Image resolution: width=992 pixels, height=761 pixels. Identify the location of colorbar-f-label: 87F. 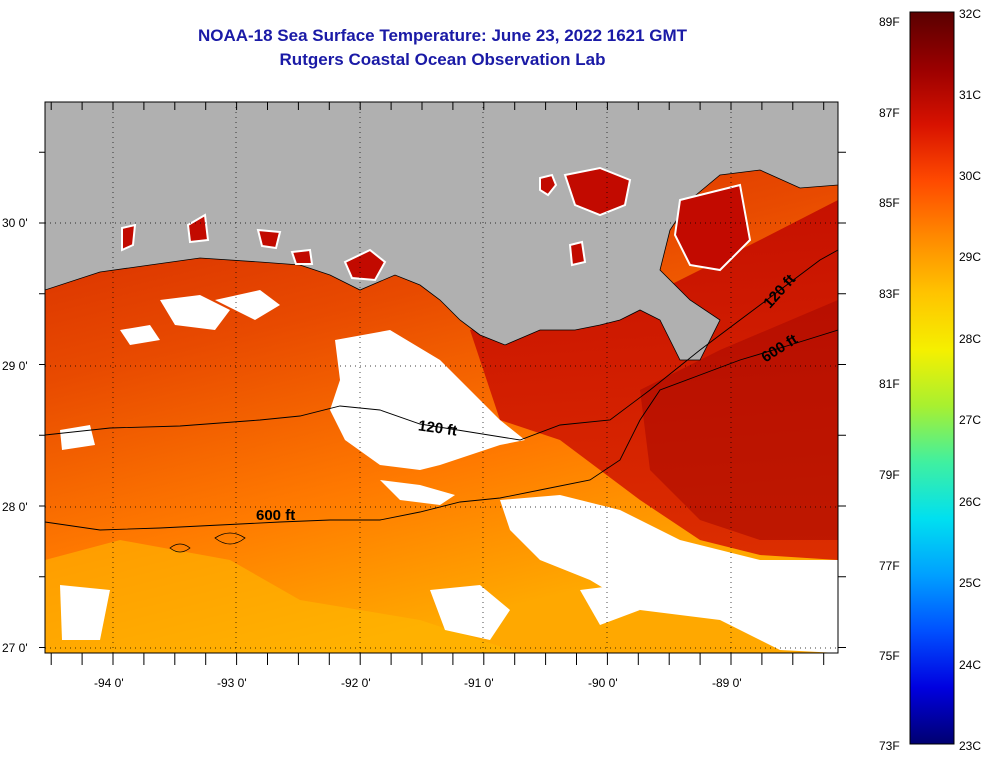
(889, 113).